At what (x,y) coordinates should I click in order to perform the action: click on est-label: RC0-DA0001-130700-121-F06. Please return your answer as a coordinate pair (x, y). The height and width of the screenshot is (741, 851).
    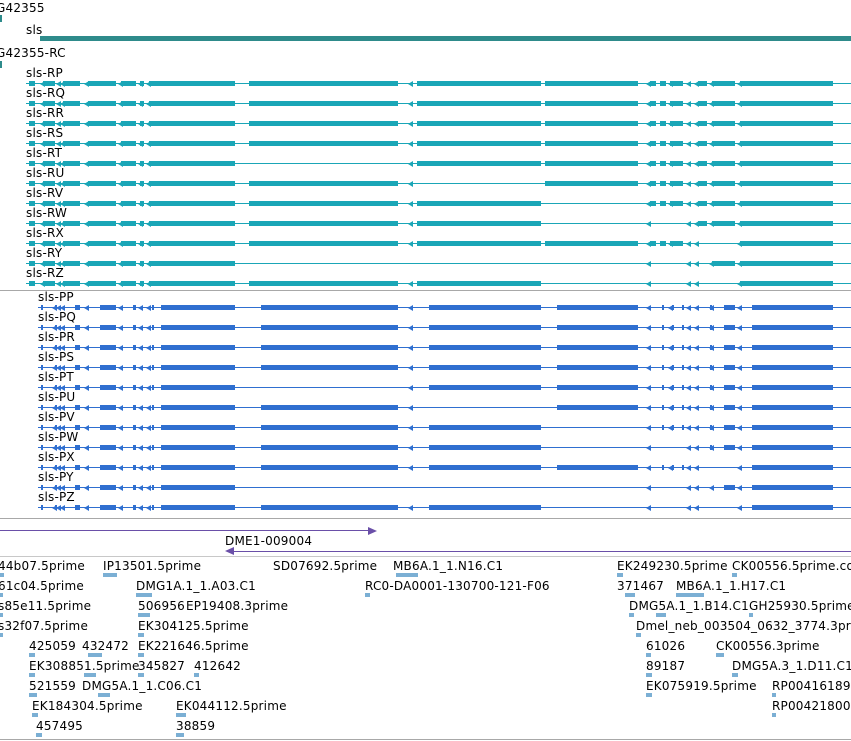
    Looking at the image, I should click on (457, 586).